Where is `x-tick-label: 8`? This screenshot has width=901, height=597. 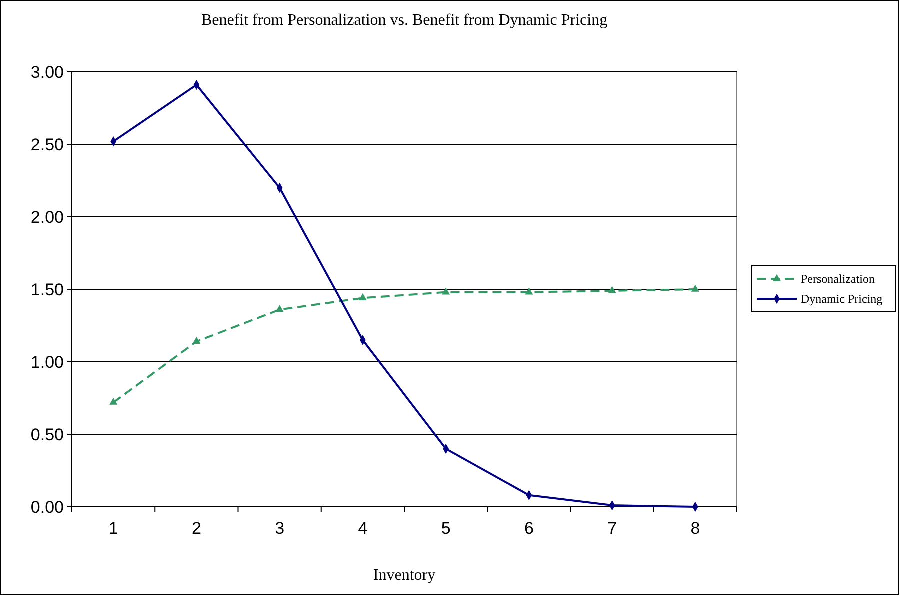
x-tick-label: 8 is located at coordinates (695, 528).